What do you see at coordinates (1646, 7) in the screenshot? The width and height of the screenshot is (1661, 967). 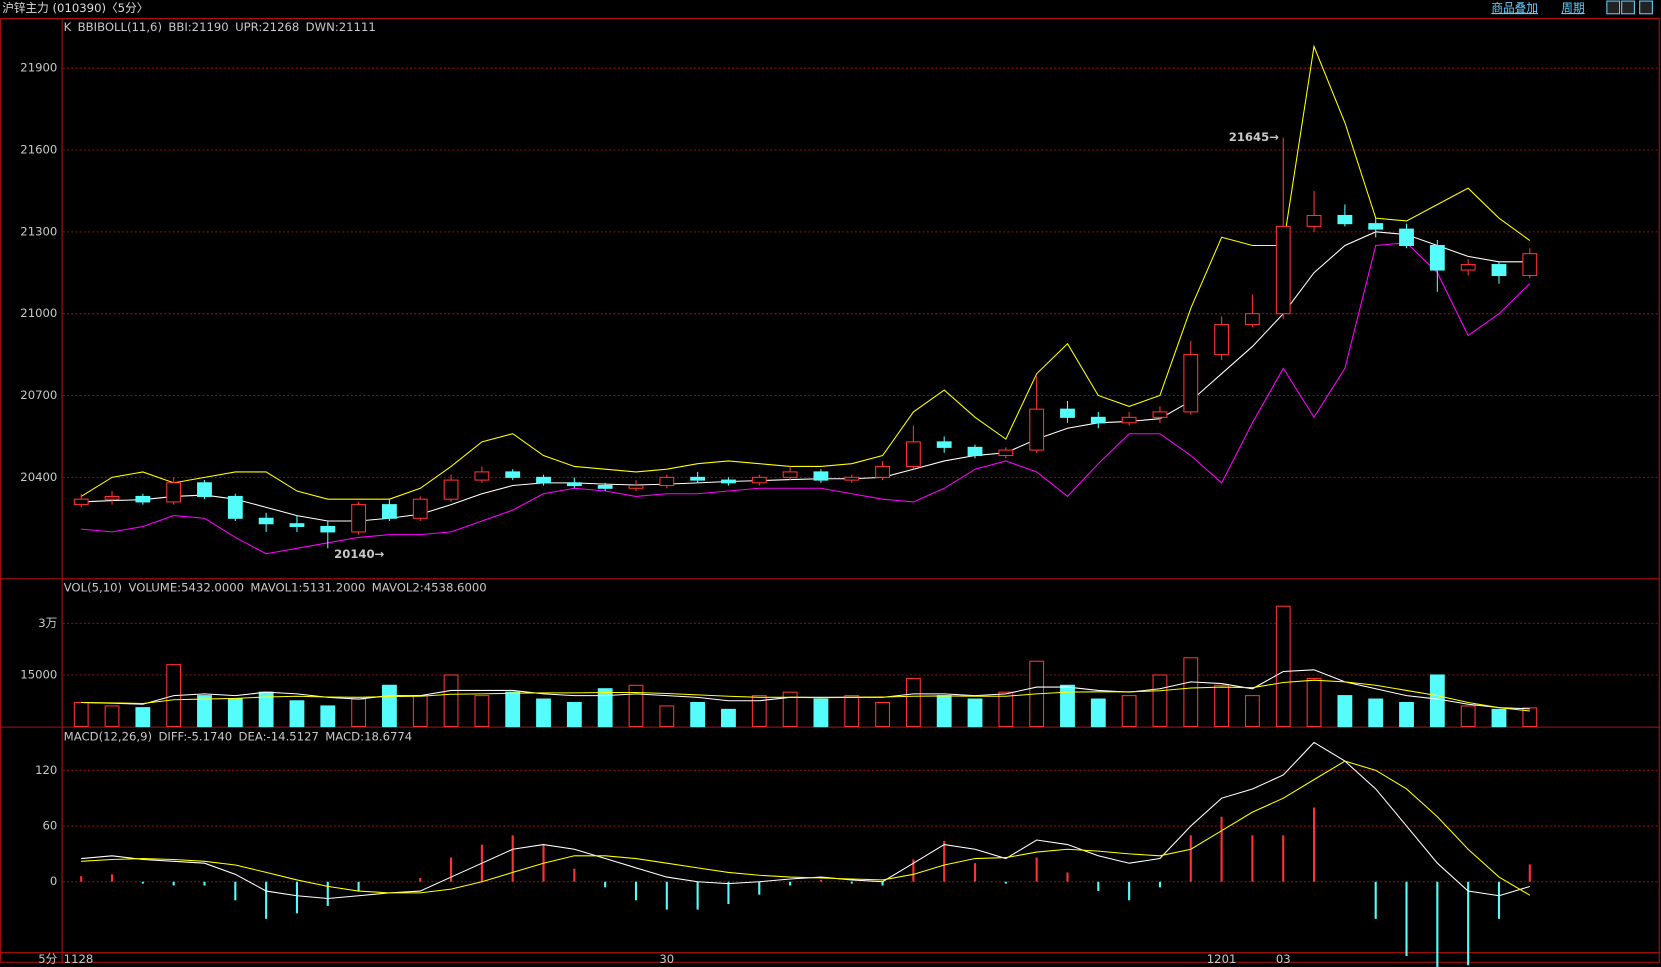 I see `close-button` at bounding box center [1646, 7].